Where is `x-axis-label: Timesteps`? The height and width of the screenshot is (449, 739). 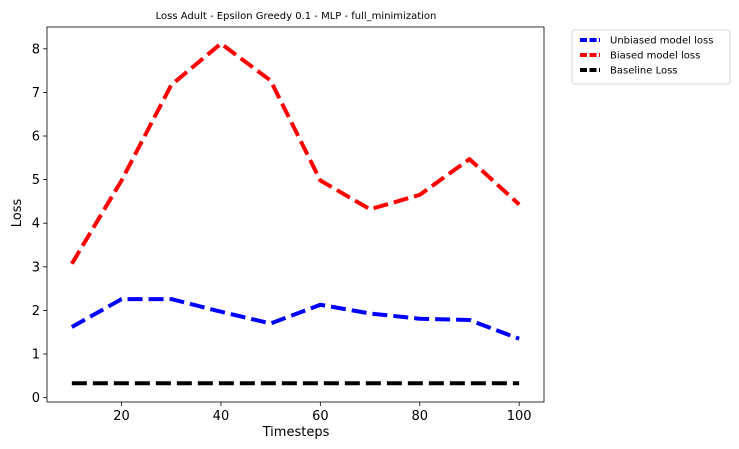 x-axis-label: Timesteps is located at coordinates (296, 432).